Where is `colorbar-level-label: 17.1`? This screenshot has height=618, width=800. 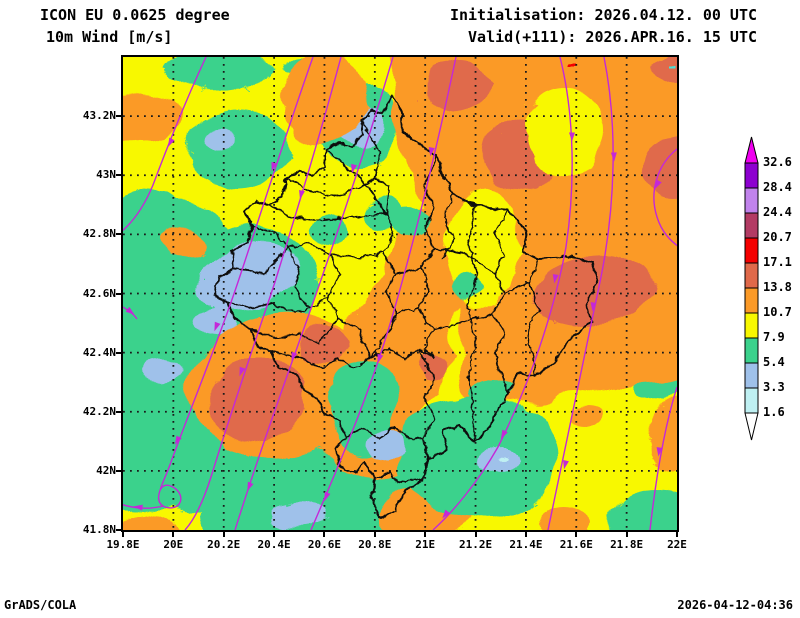
colorbar-level-label: 17.1 is located at coordinates (777, 262).